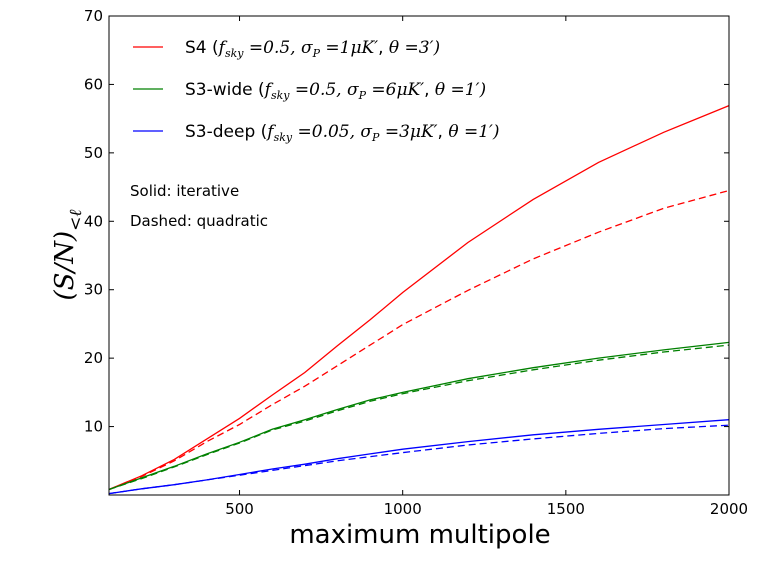  Describe the element at coordinates (93, 290) in the screenshot. I see `y-tick-label: 30` at that location.